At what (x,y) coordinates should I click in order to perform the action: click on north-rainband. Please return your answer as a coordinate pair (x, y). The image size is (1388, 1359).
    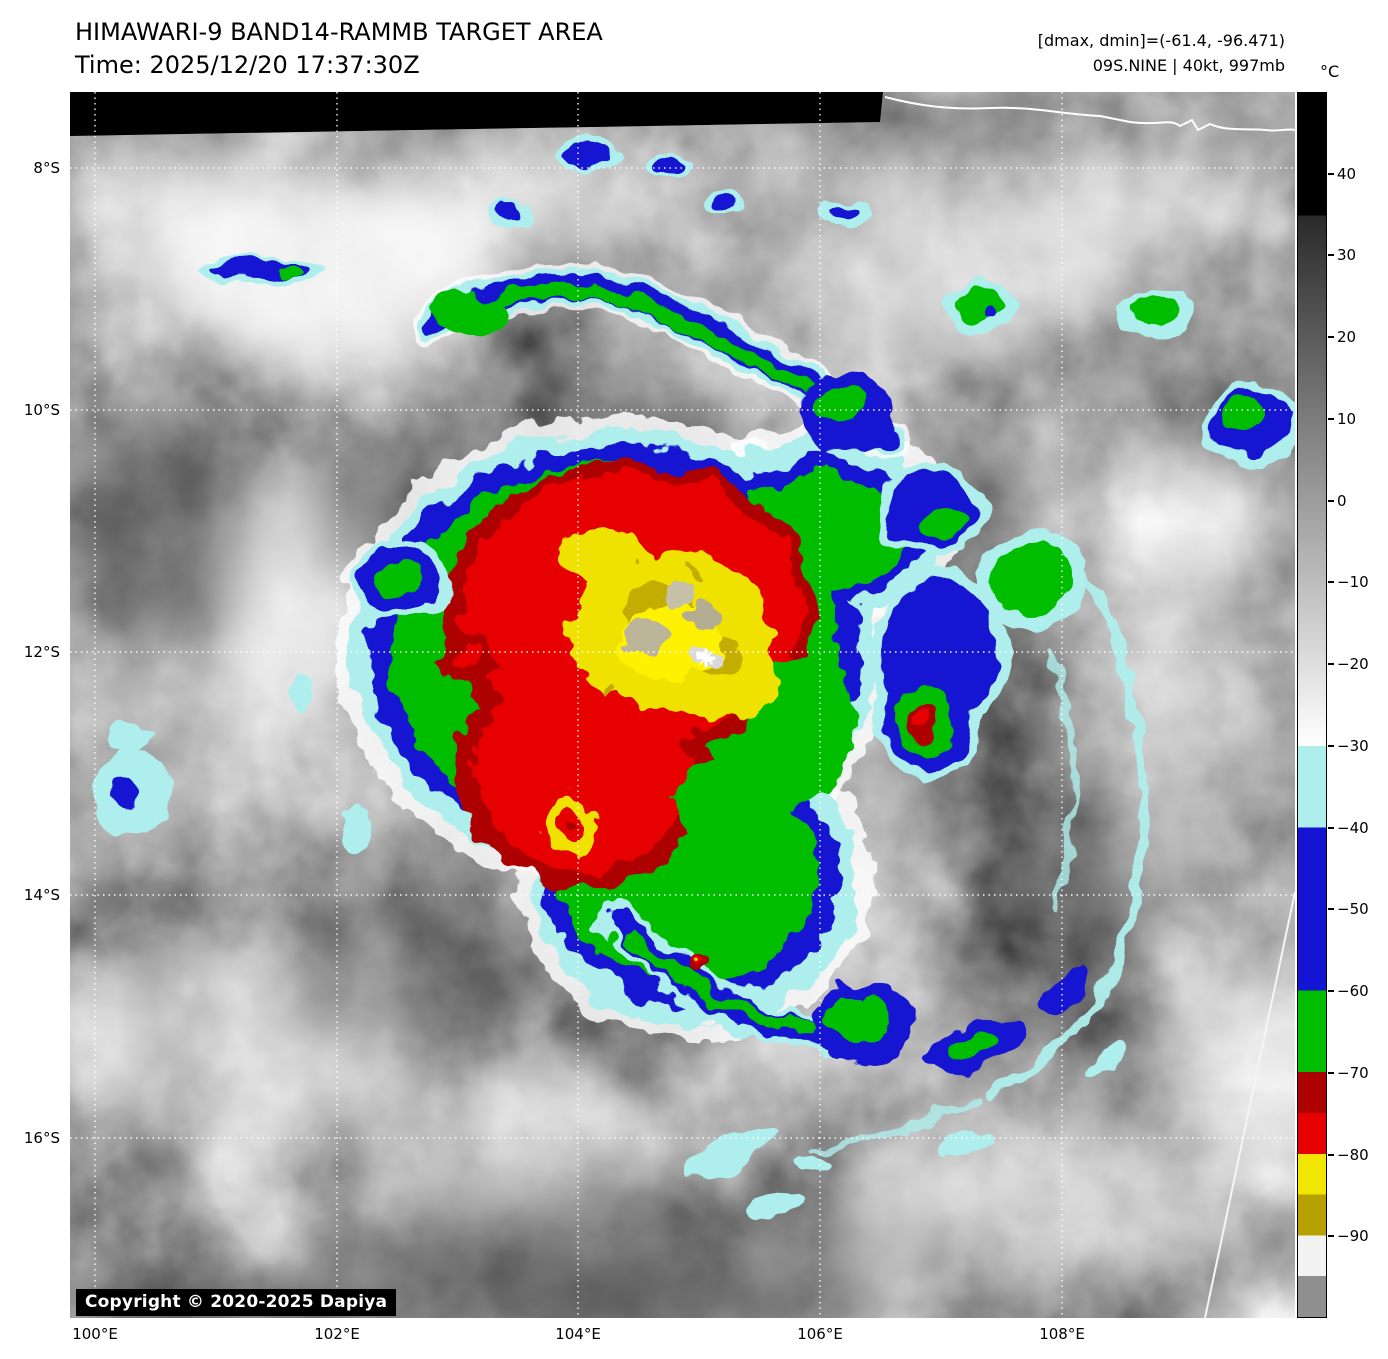
    Looking at the image, I should click on (660, 363).